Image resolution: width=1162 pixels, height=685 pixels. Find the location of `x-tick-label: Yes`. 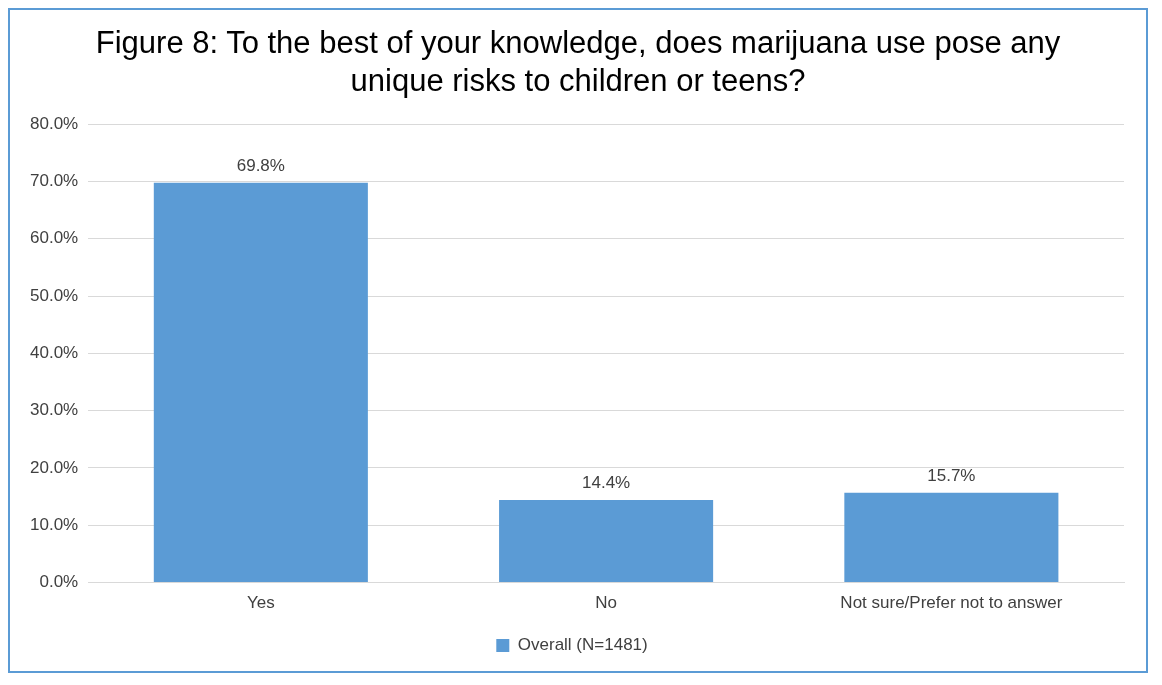

x-tick-label: Yes is located at coordinates (260, 603).